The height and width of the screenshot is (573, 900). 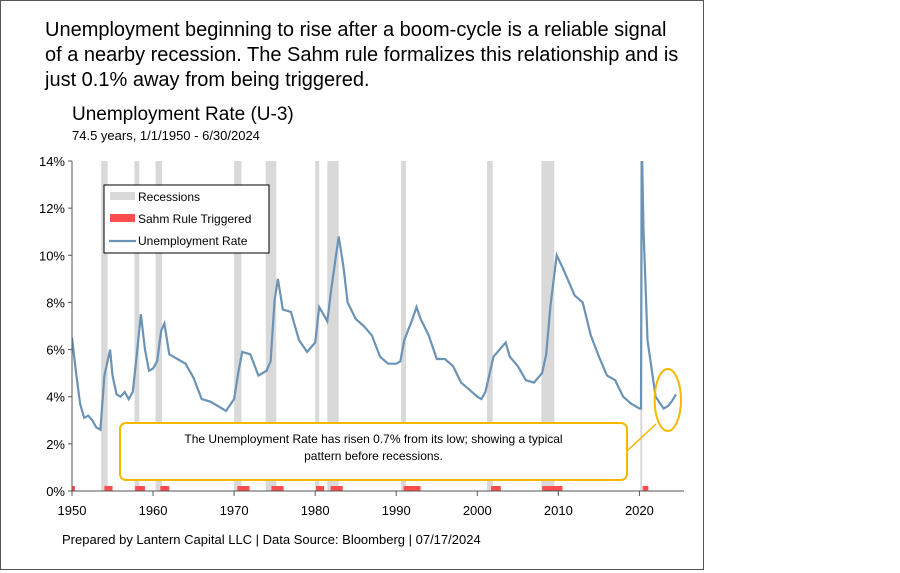 What do you see at coordinates (55, 397) in the screenshot?
I see `y-tick-label: 4%` at bounding box center [55, 397].